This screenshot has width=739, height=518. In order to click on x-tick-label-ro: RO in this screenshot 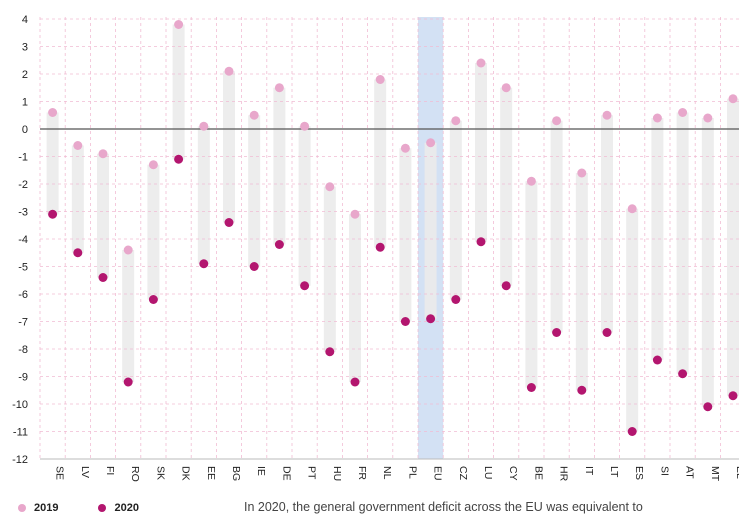, I will do `click(135, 474)`.